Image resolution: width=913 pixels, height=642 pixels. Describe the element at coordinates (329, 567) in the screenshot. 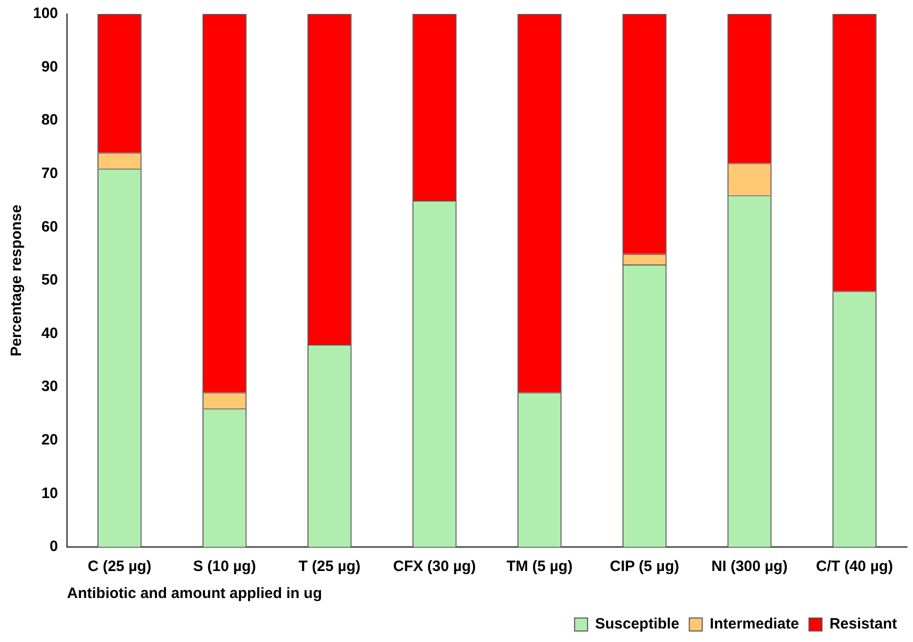

I see `x-tick-label: T (25 µg)` at that location.